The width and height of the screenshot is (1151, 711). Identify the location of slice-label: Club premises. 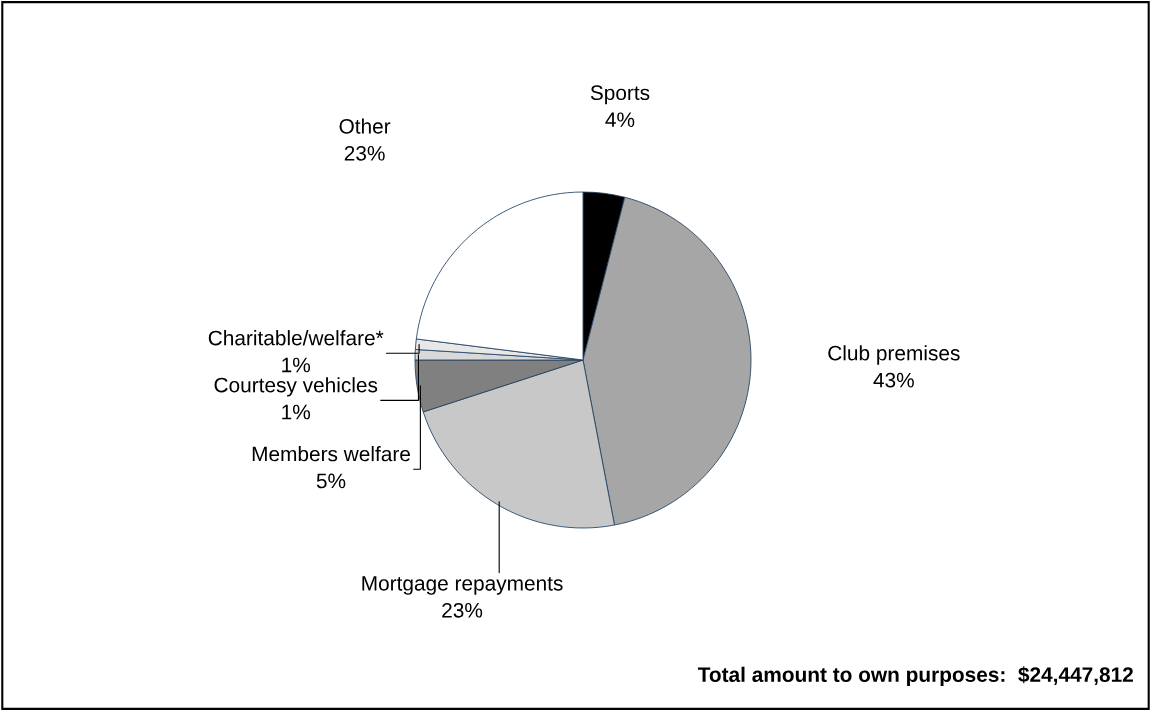
(894, 355).